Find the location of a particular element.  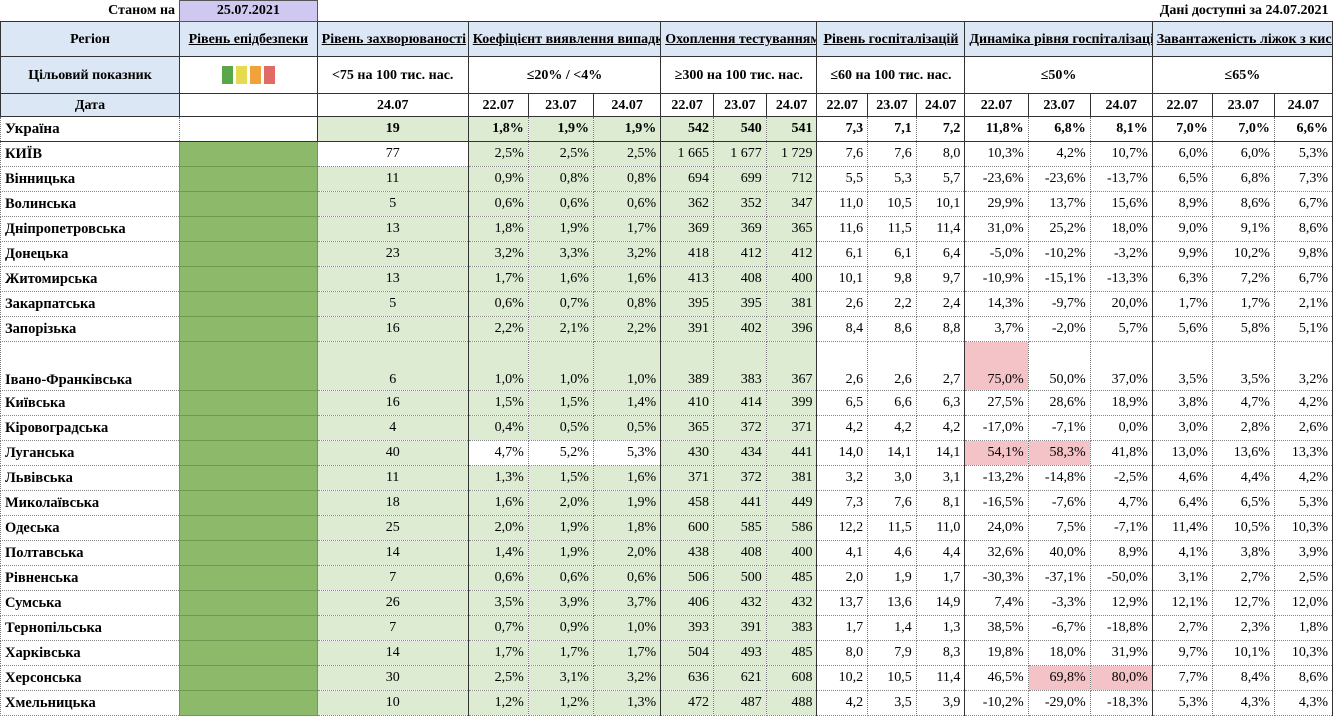

date-hosp-2: 23.07 is located at coordinates (892, 105).